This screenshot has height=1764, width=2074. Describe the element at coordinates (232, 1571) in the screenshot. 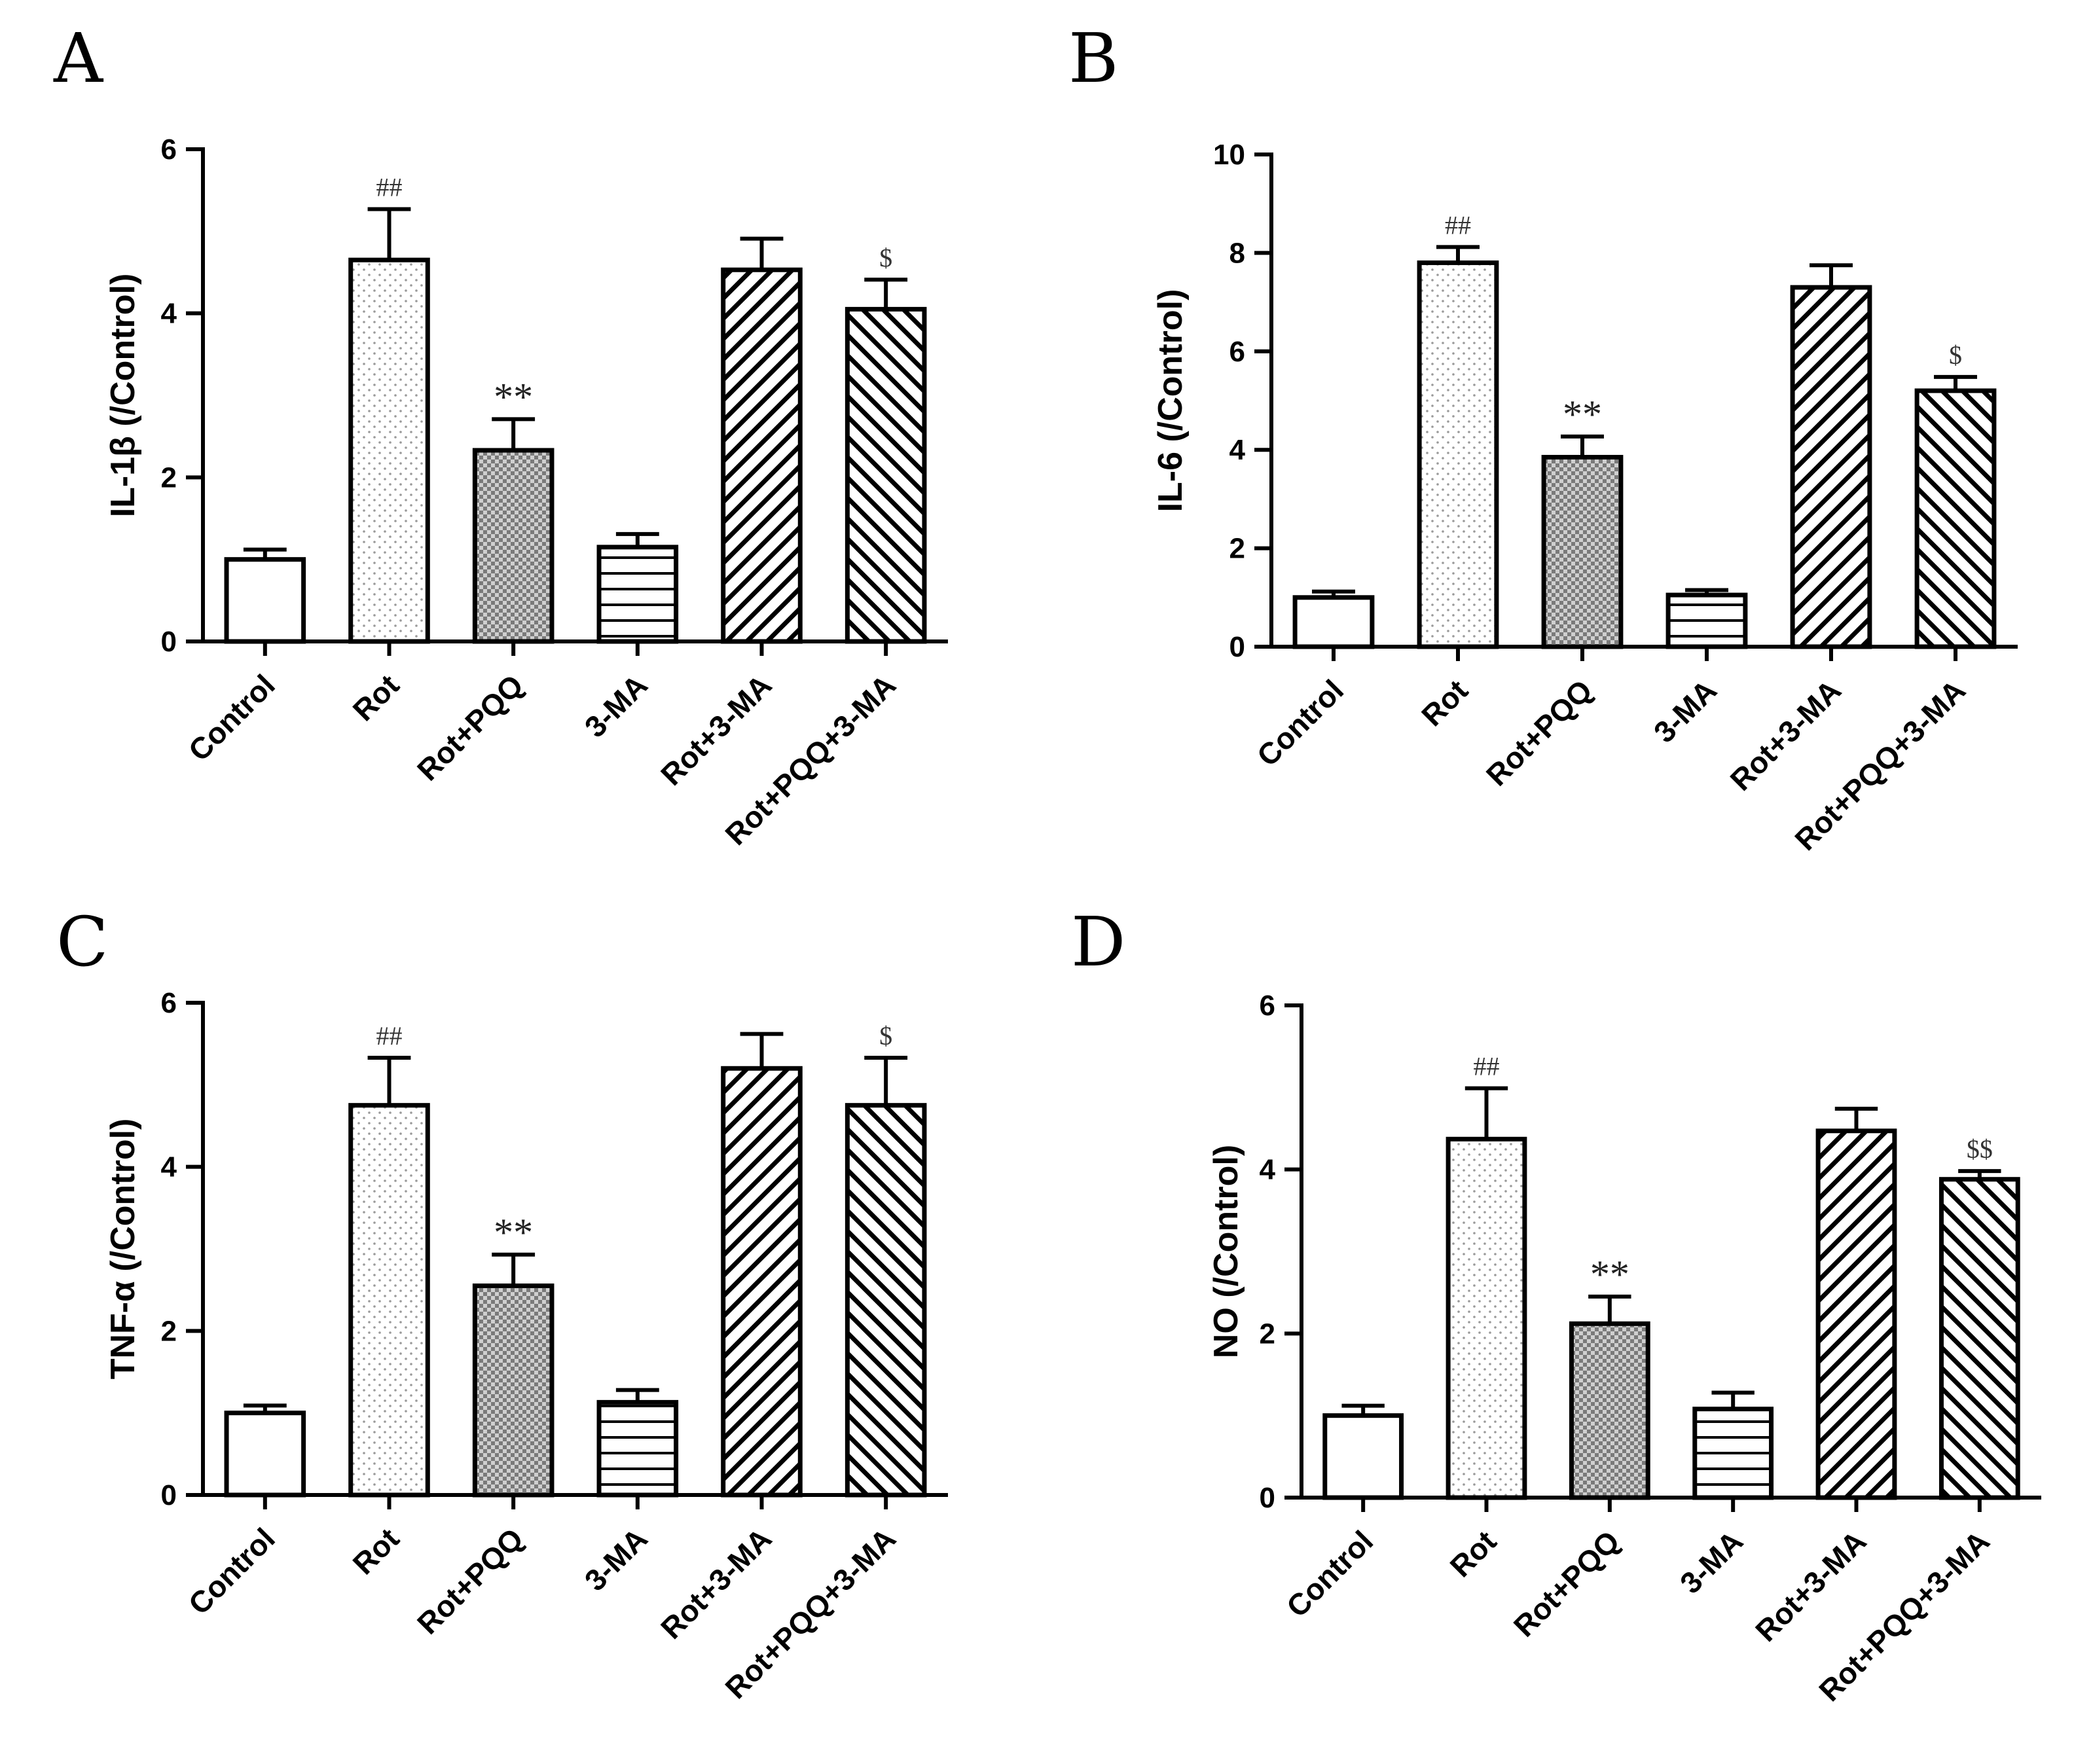

I see `panel-c-category-label-control: Control` at that location.